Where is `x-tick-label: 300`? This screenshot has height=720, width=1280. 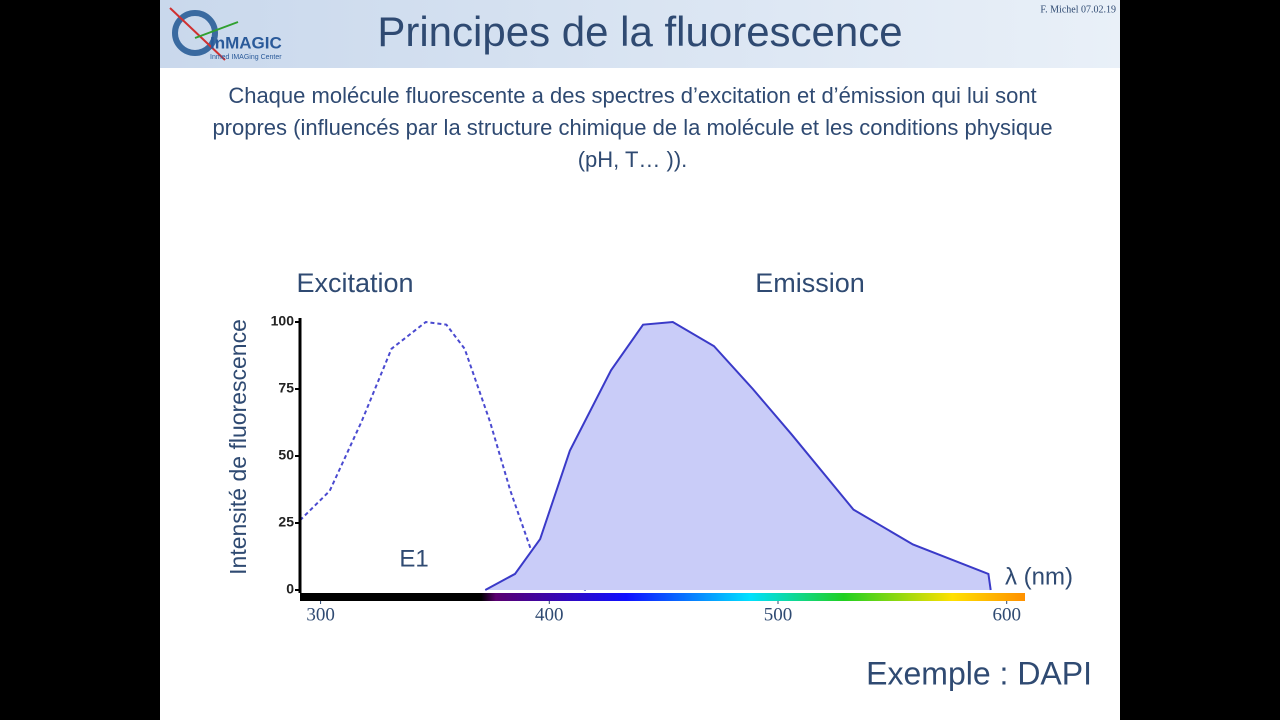
x-tick-label: 300 is located at coordinates (320, 614).